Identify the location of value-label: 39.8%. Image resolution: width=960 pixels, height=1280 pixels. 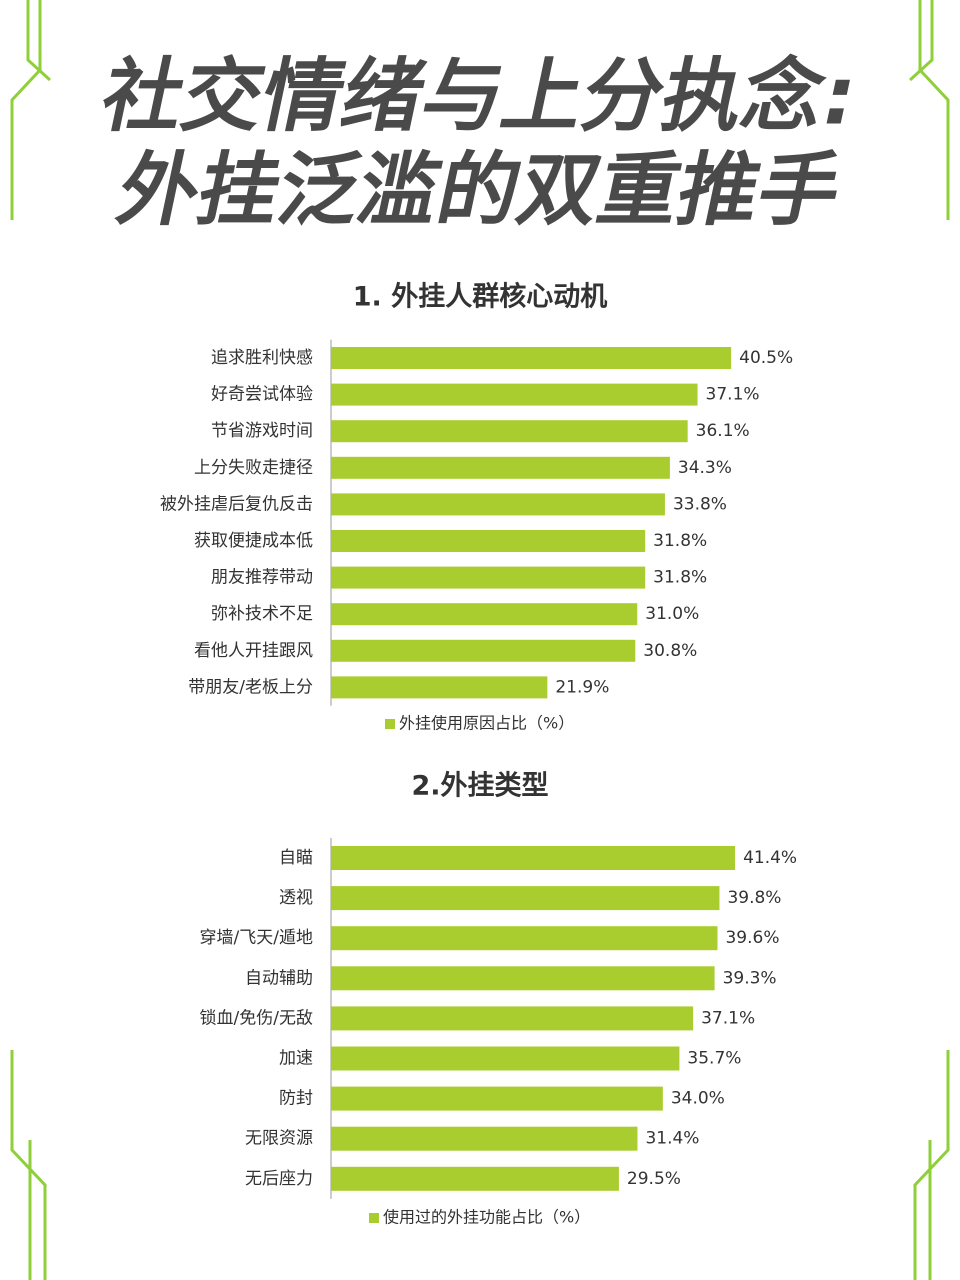
(754, 898).